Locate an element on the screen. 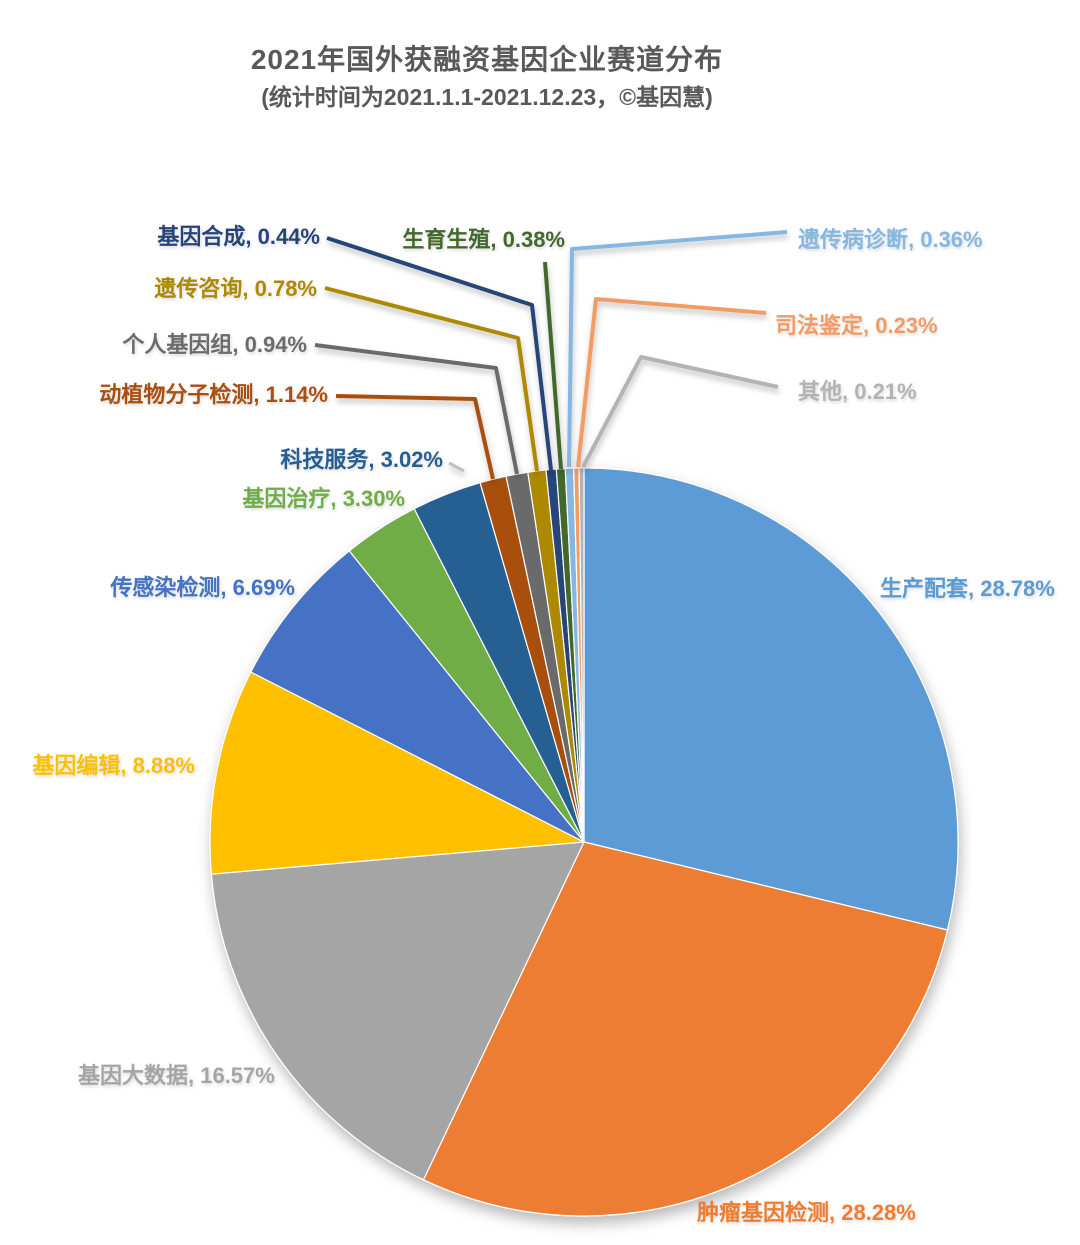 This screenshot has width=1080, height=1245. slice-label: 遗传咨询, 0.78% is located at coordinates (235, 288).